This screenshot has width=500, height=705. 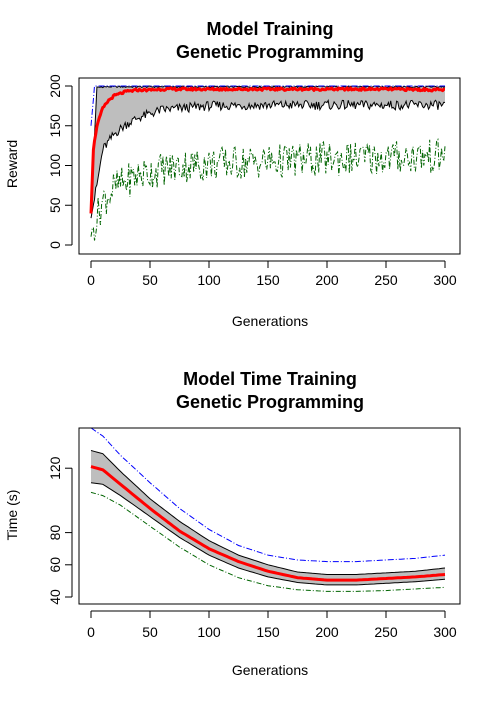 What do you see at coordinates (55, 126) in the screenshot?
I see `y-tick-label: 150` at bounding box center [55, 126].